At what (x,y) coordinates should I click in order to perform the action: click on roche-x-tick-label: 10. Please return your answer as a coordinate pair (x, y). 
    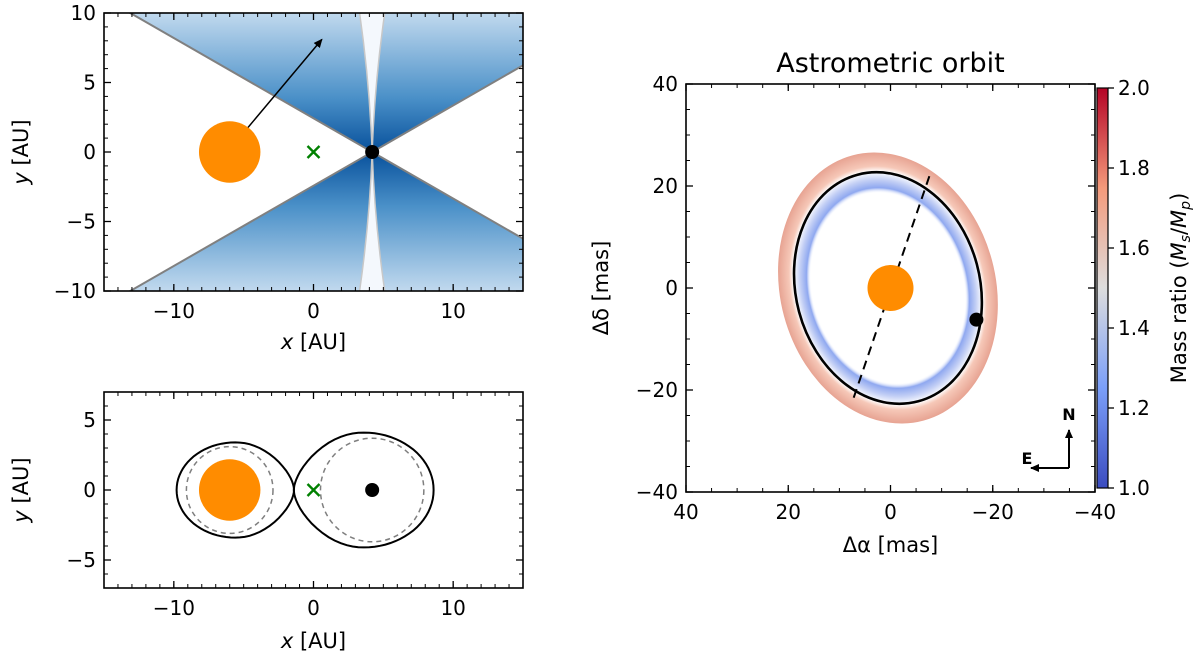
    Looking at the image, I should click on (452, 608).